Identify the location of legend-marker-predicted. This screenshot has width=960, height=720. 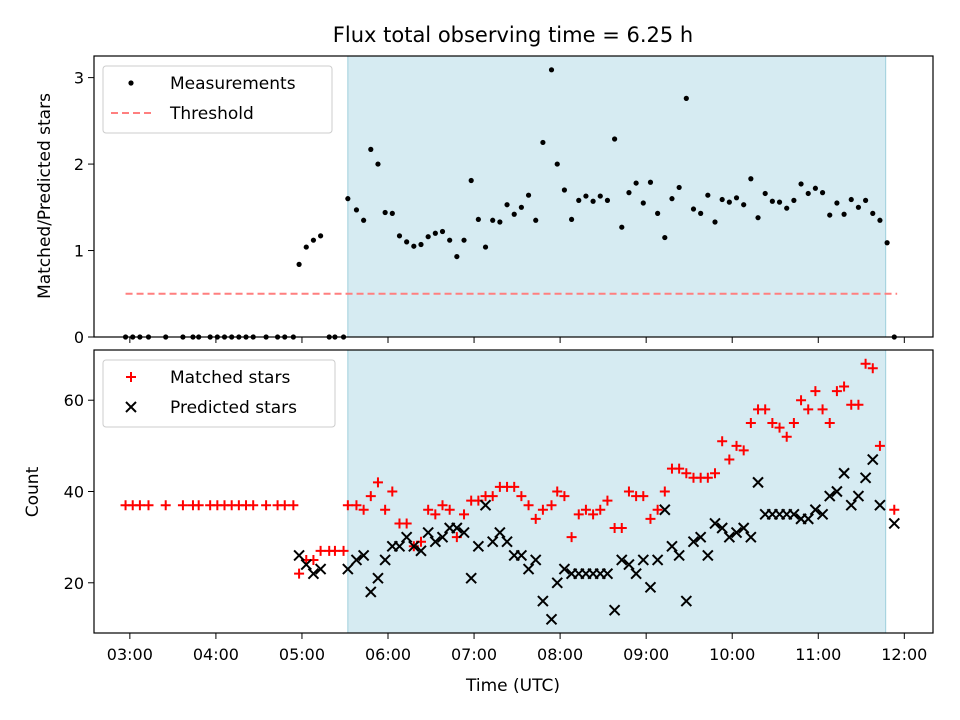
(131, 407).